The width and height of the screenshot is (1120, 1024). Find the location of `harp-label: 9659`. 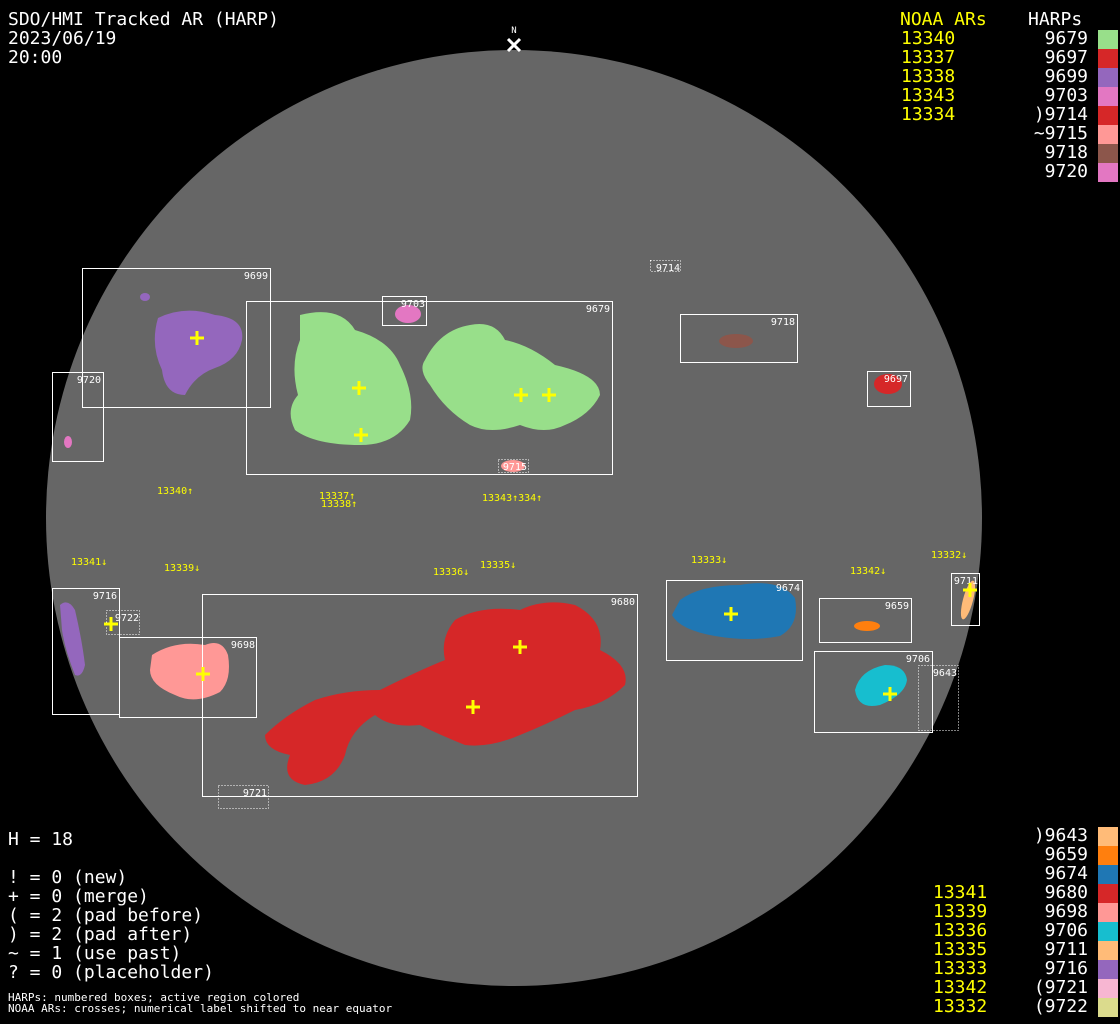

harp-label: 9659 is located at coordinates (897, 606).